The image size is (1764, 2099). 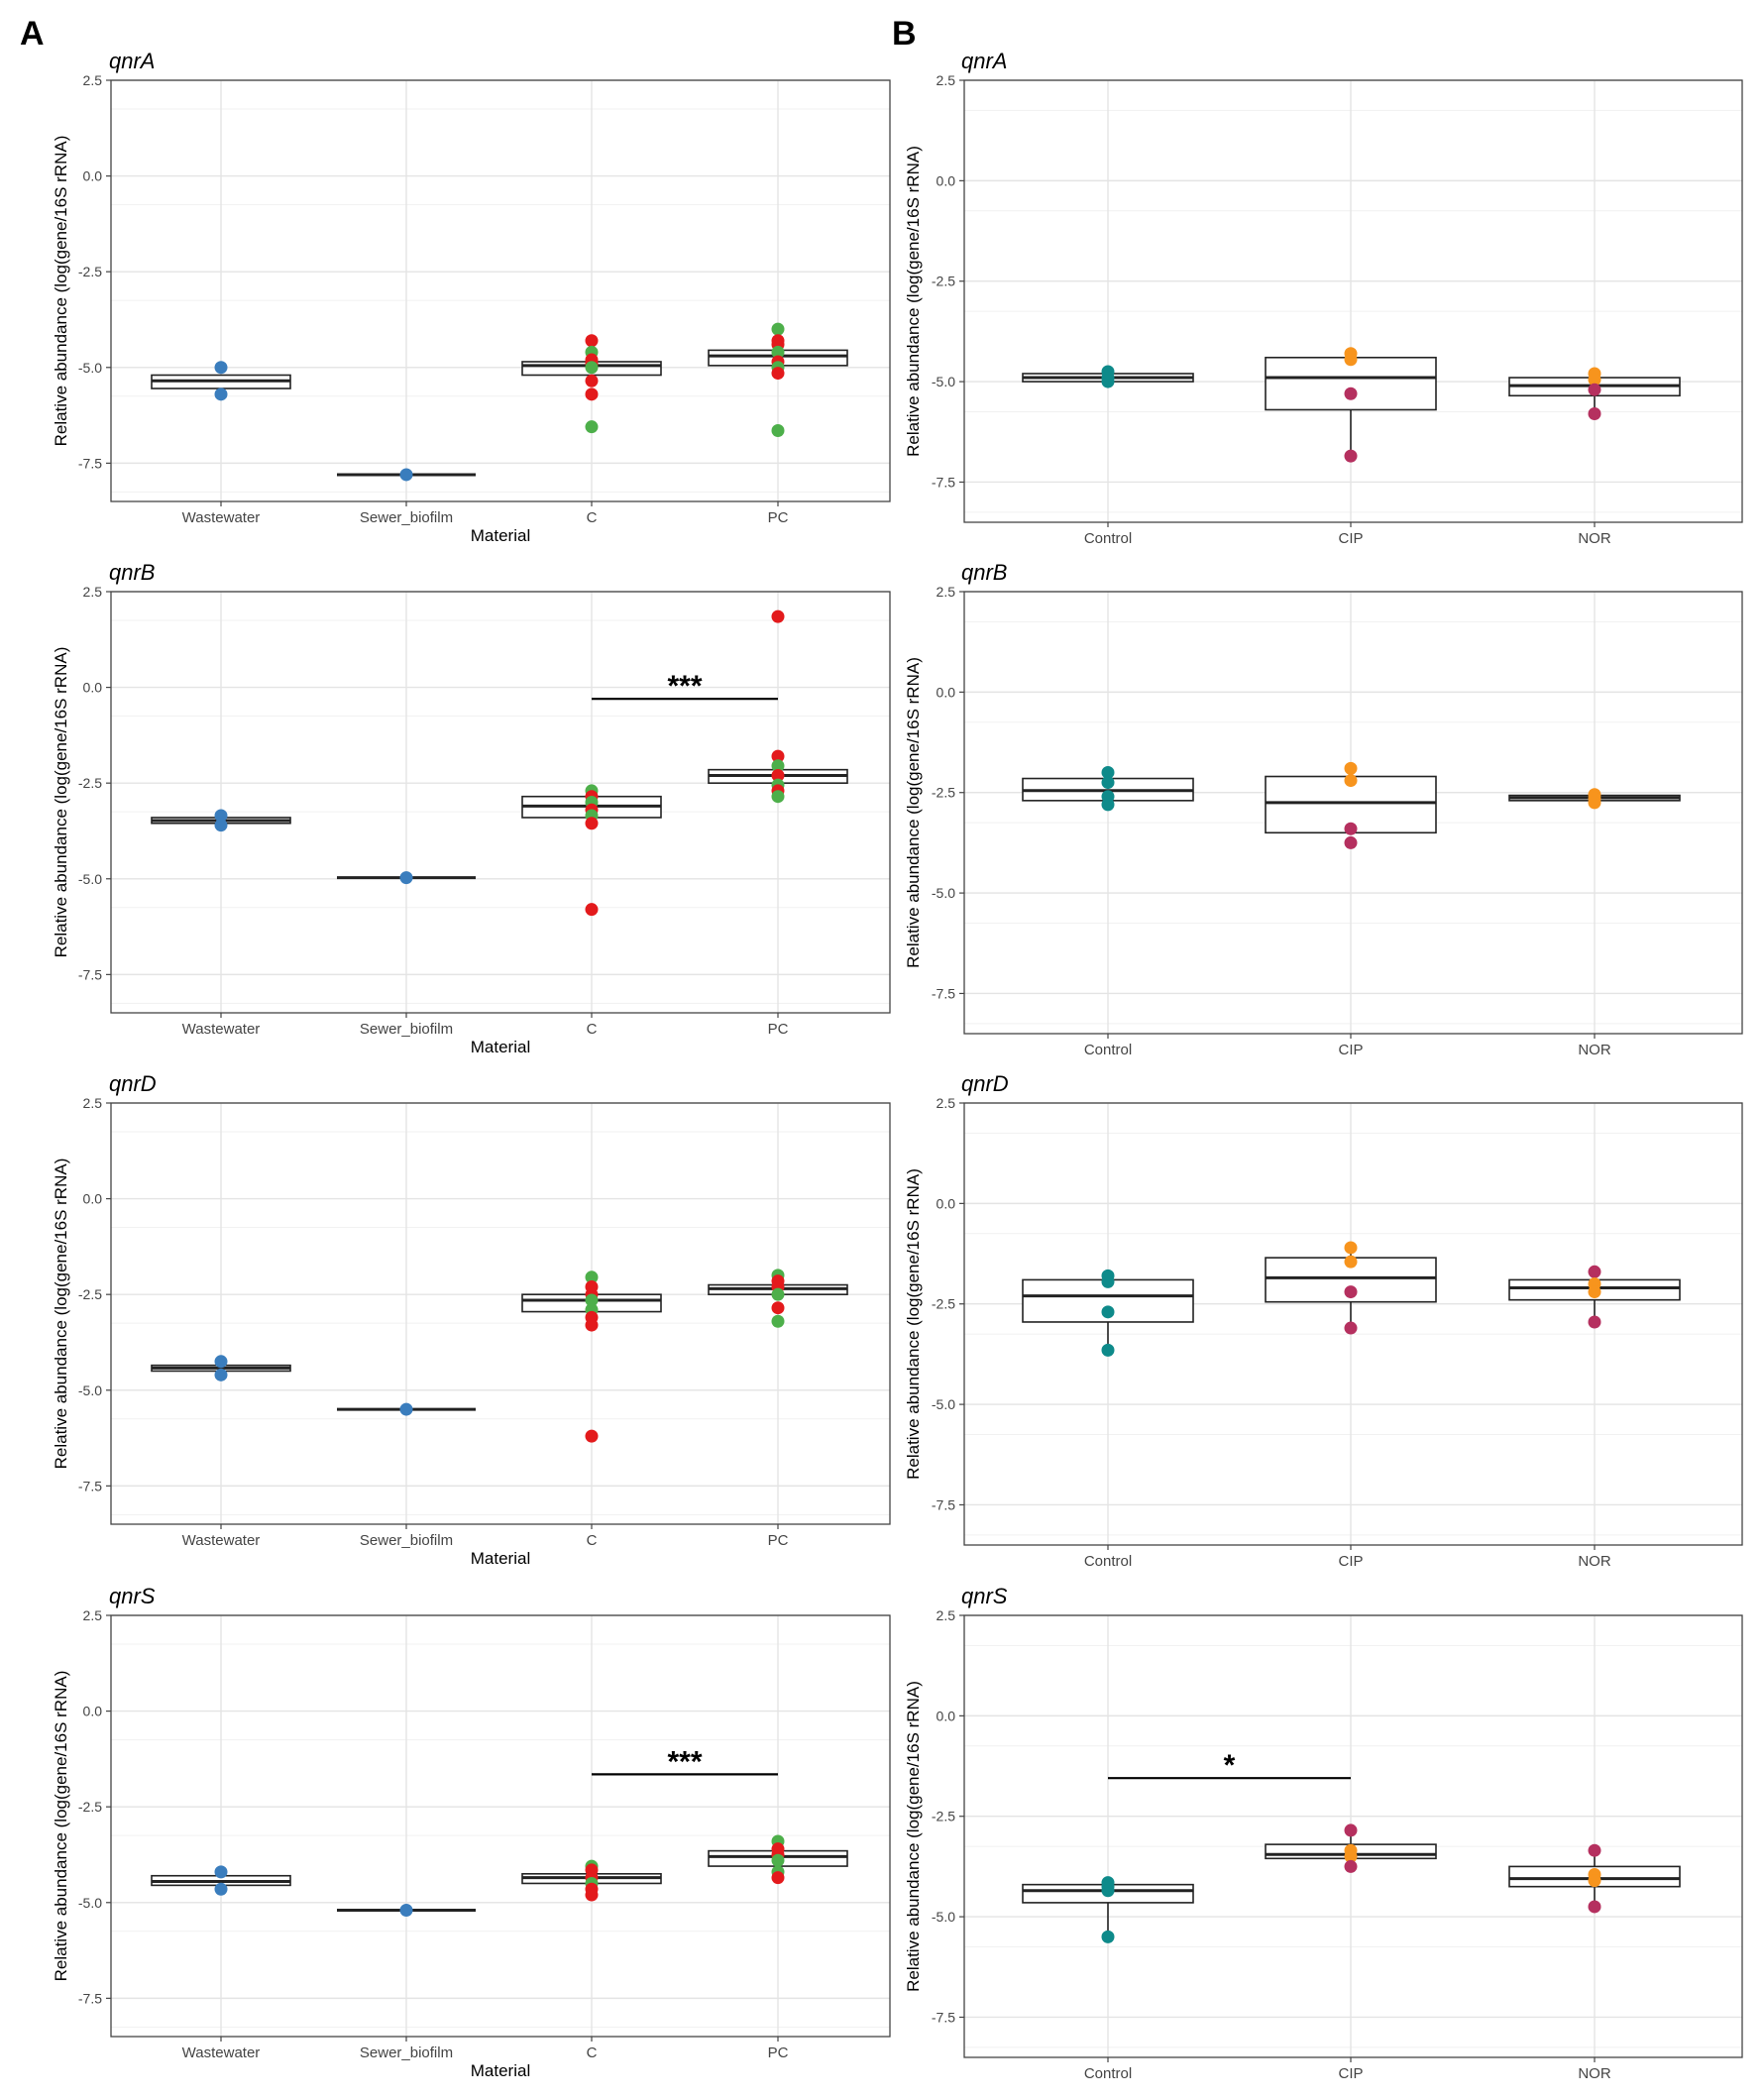 I want to click on panel-label-b: B, so click(x=904, y=34).